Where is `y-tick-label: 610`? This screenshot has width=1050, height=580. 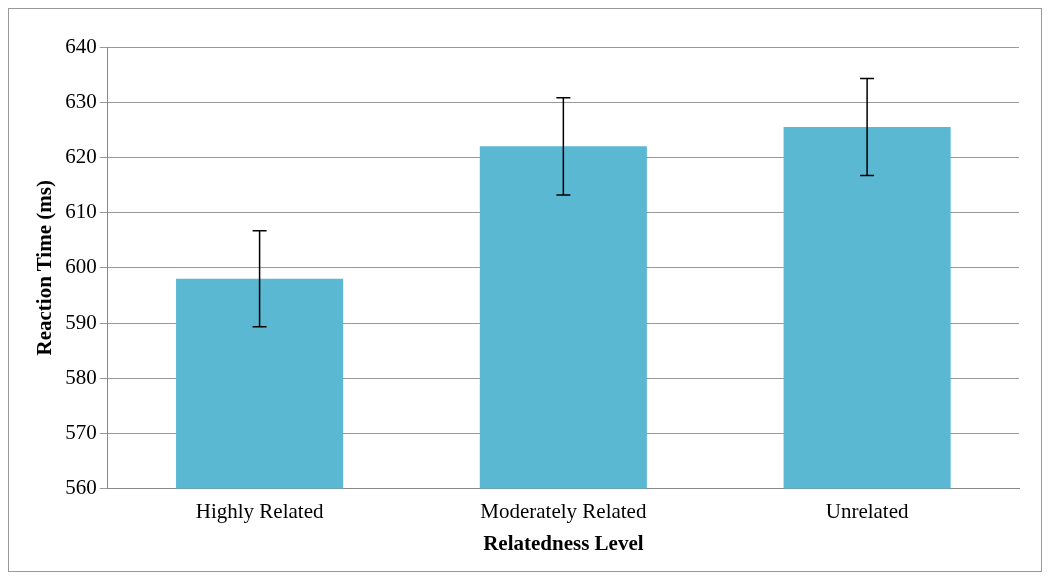 y-tick-label: 610 is located at coordinates (81, 211).